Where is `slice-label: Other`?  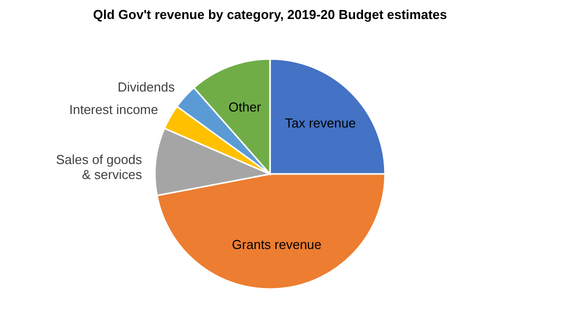
slice-label: Other is located at coordinates (245, 106).